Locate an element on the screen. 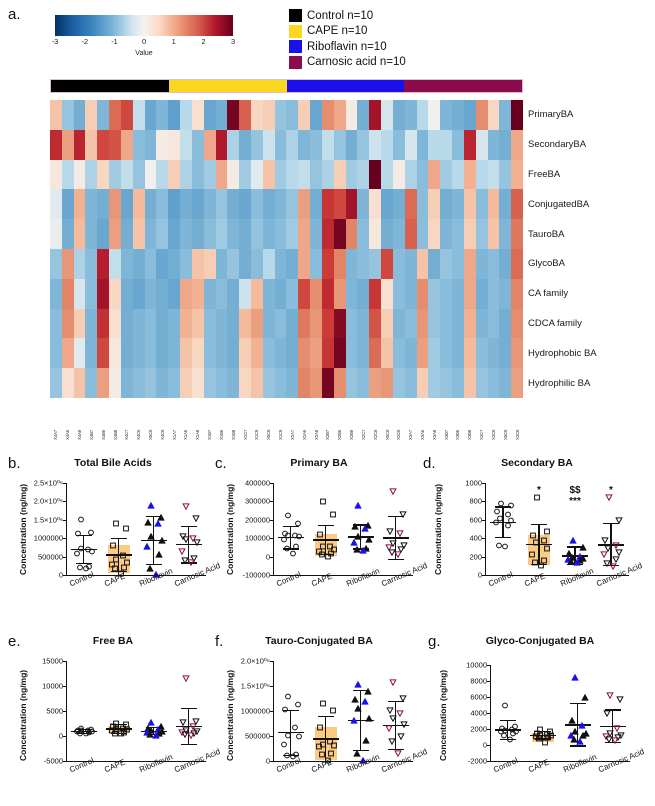 The height and width of the screenshot is (806, 655). legend-item-2: Riboflavin n=10 is located at coordinates (347, 47).